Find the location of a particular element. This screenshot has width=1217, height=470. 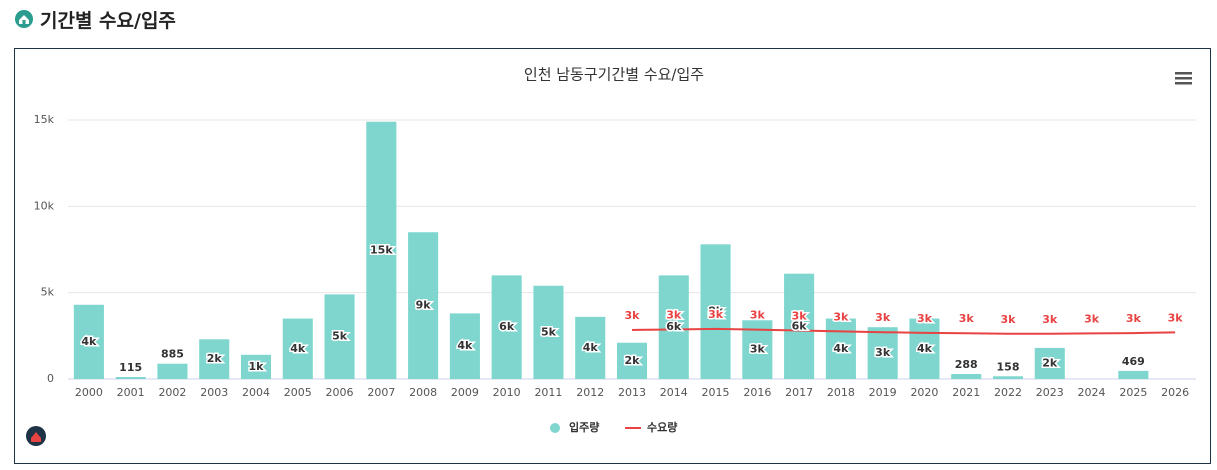

x-tick-label: 2011 is located at coordinates (548, 392).